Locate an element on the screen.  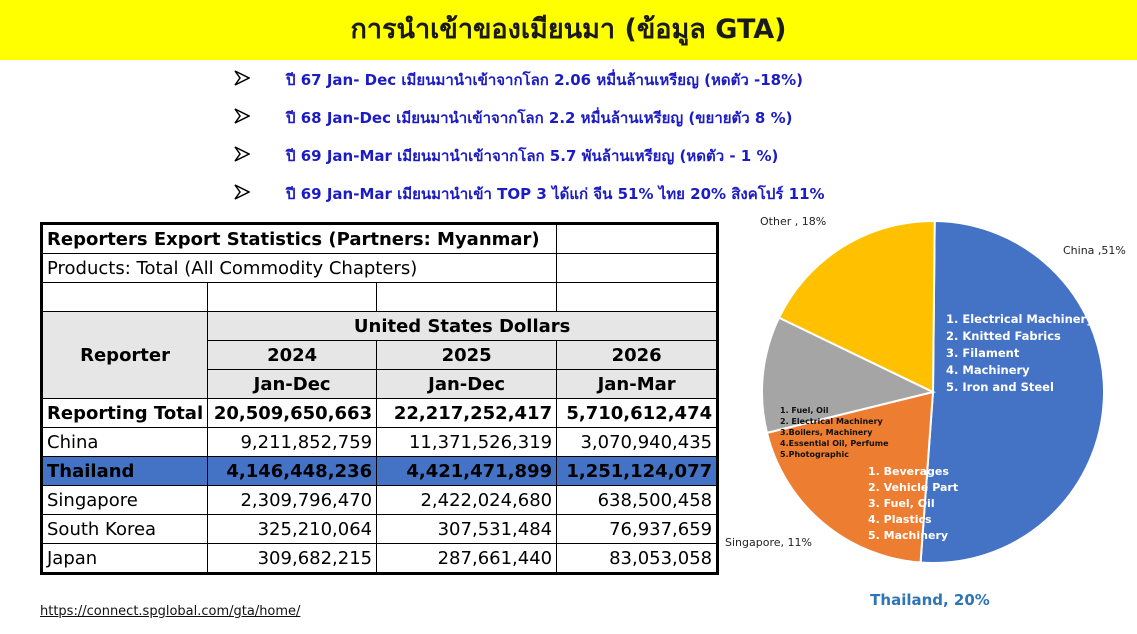
slice-label: Other , 18% is located at coordinates (793, 221).